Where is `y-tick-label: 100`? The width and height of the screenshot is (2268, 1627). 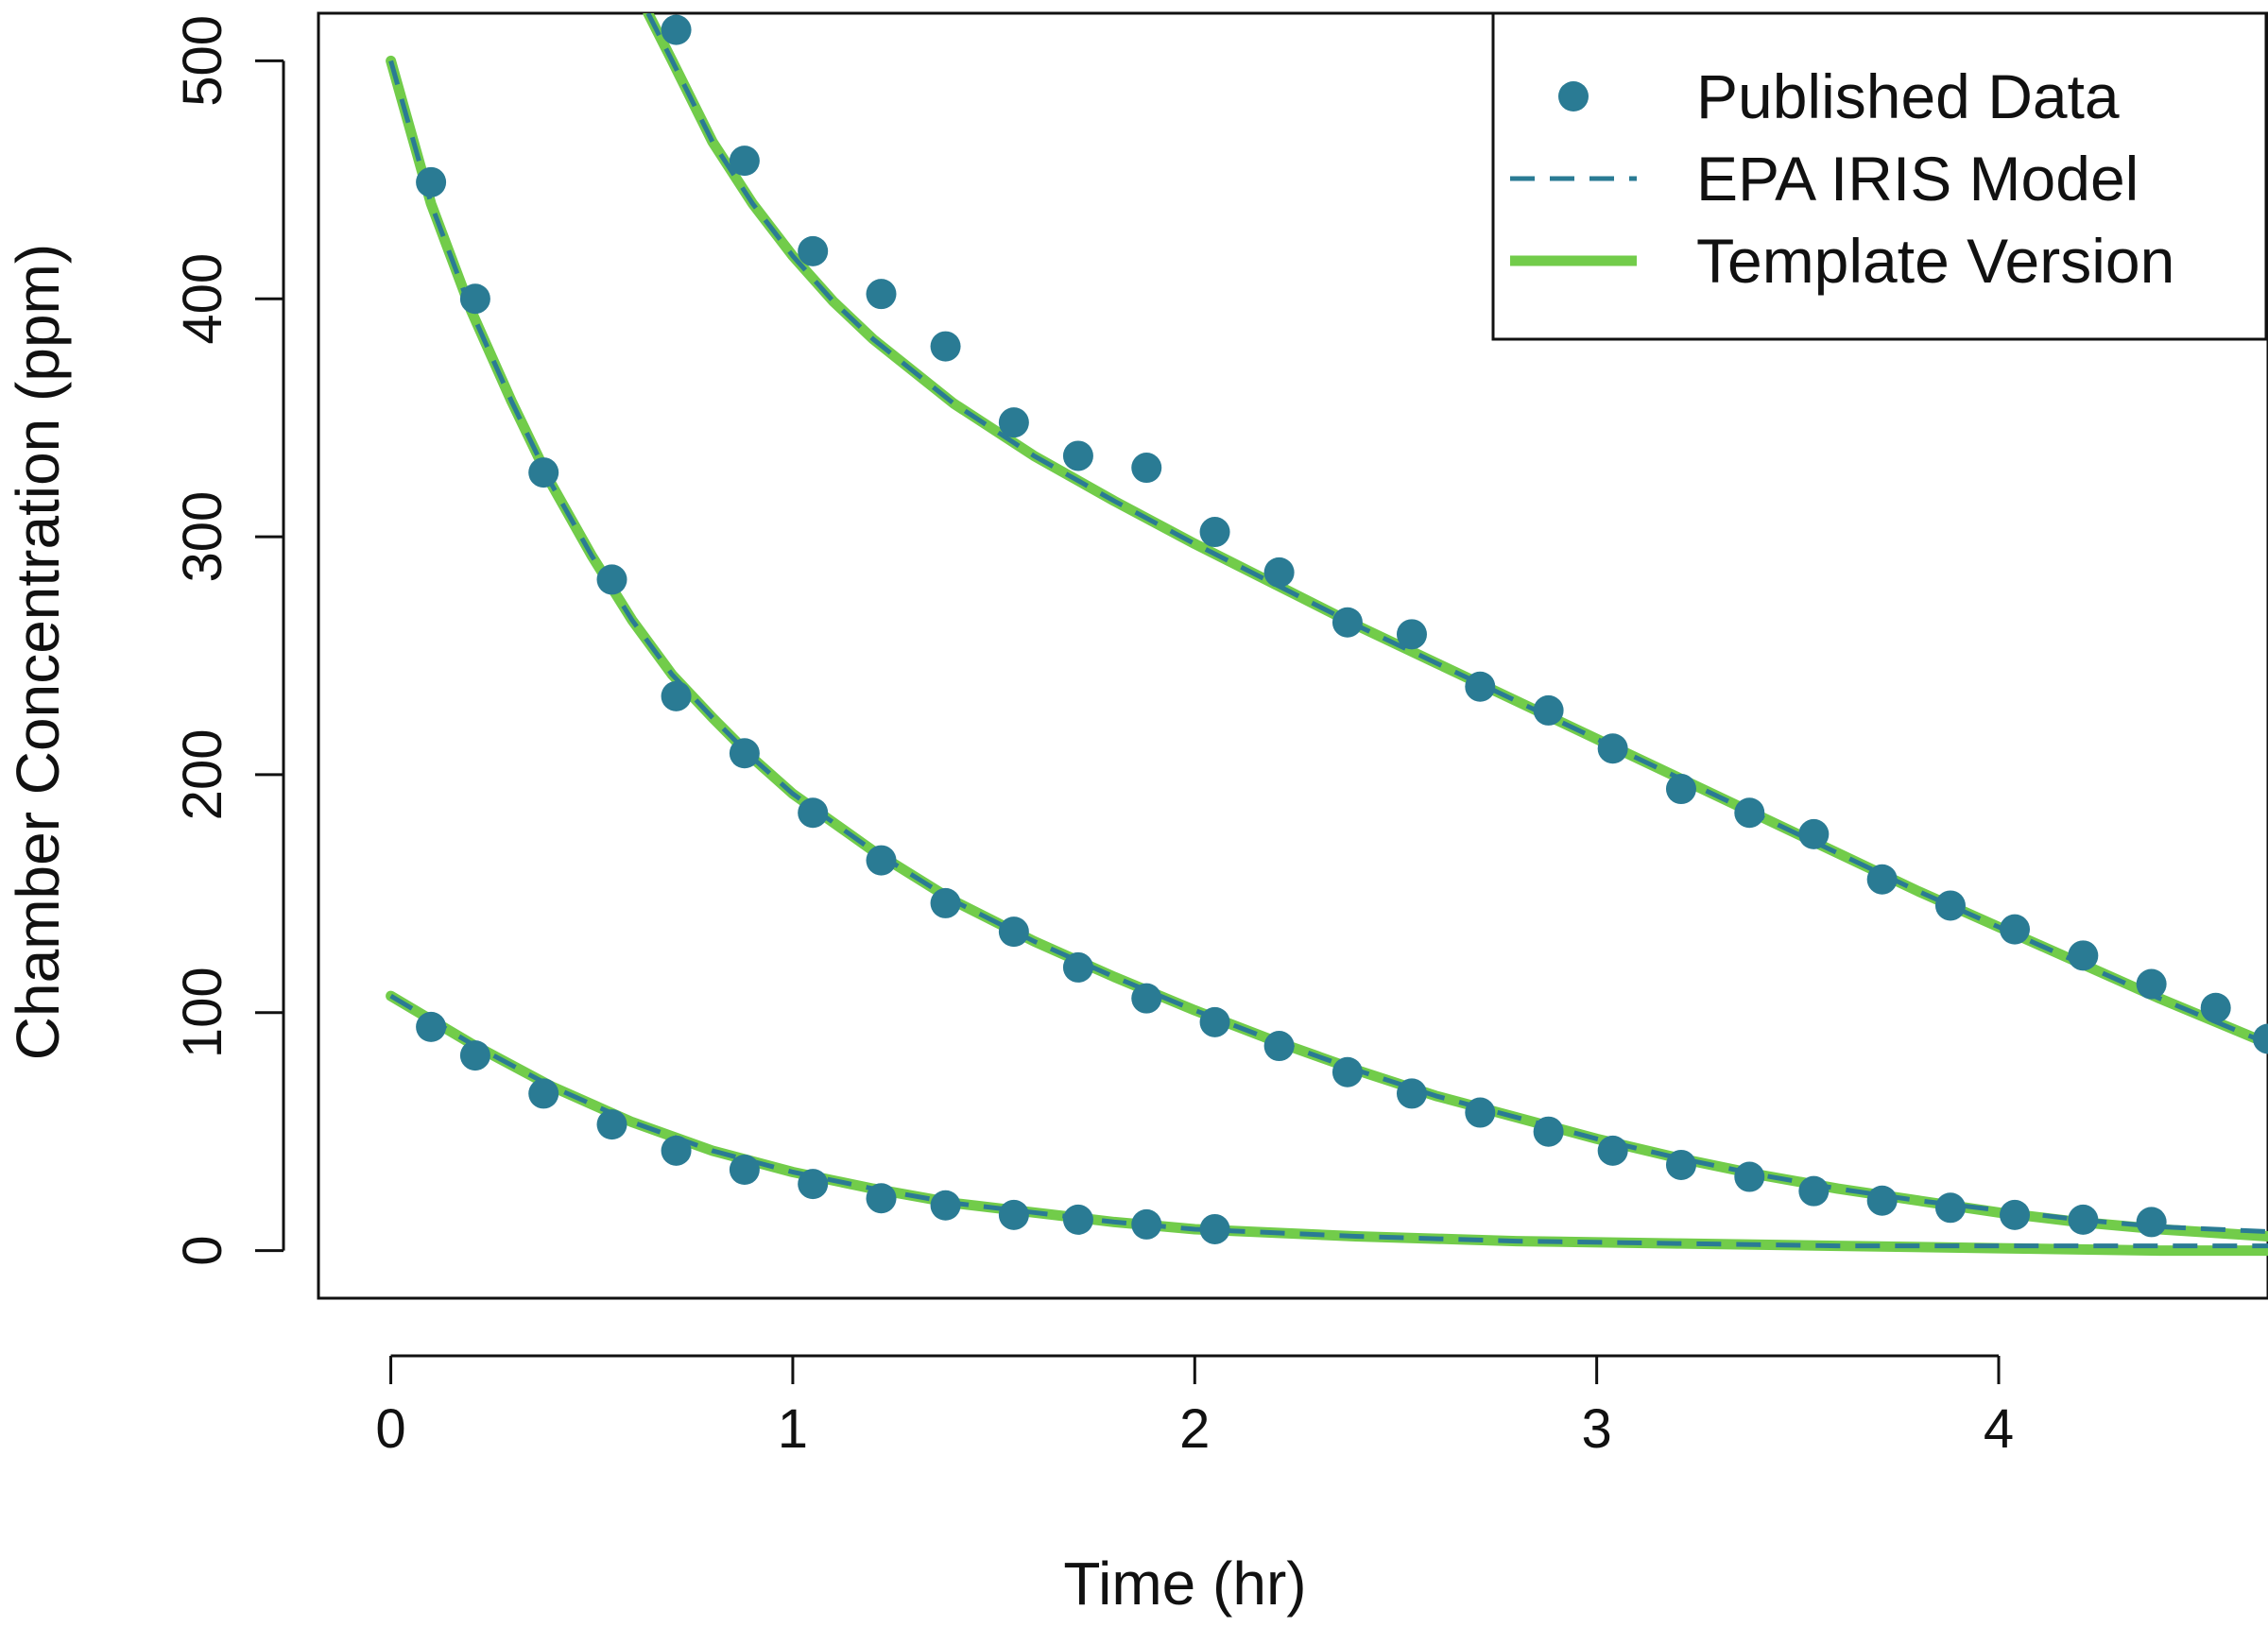
y-tick-label: 100 is located at coordinates (202, 1012).